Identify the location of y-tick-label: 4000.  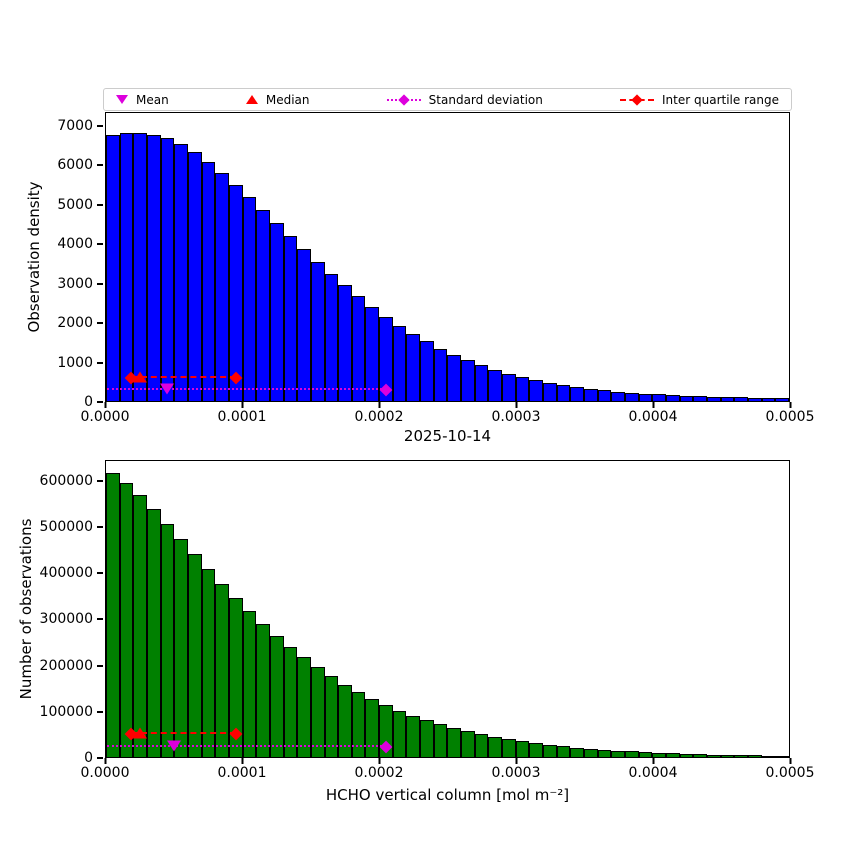
(75, 244).